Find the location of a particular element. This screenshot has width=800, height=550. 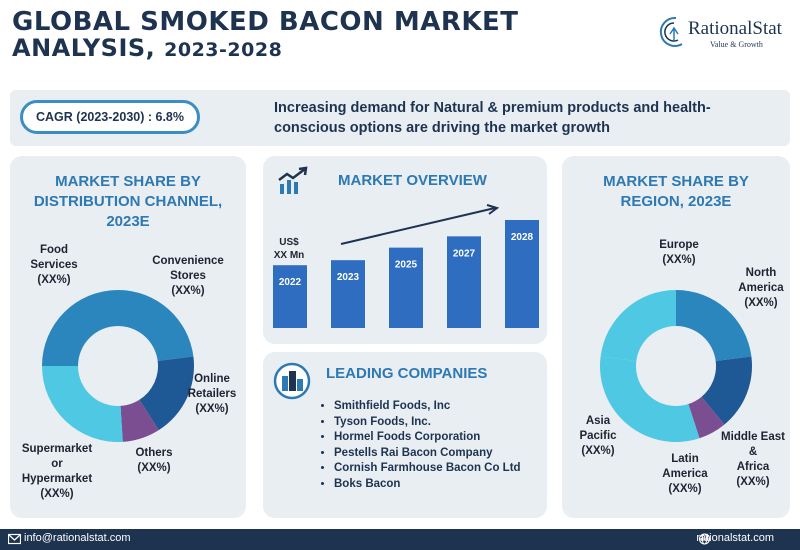

donut-slice-supermarket-or-hypermarket is located at coordinates (82, 404).